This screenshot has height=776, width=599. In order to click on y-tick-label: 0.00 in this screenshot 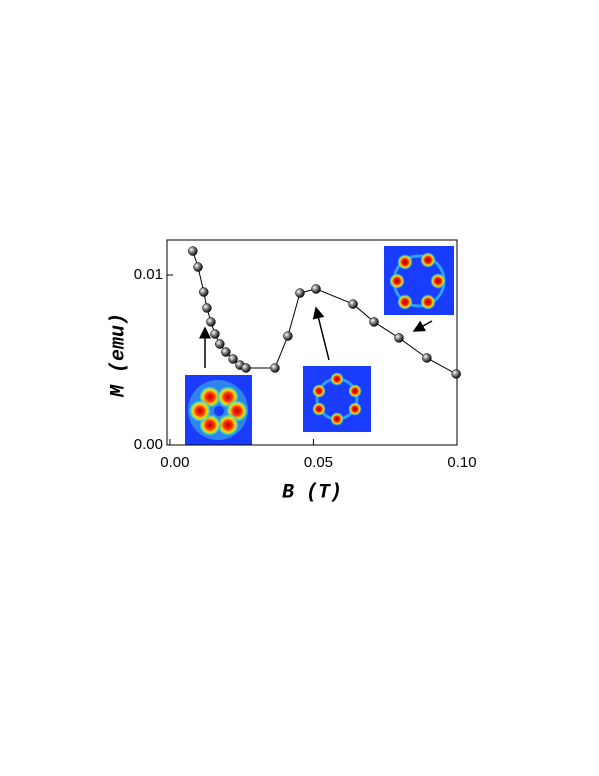, I will do `click(148, 444)`.